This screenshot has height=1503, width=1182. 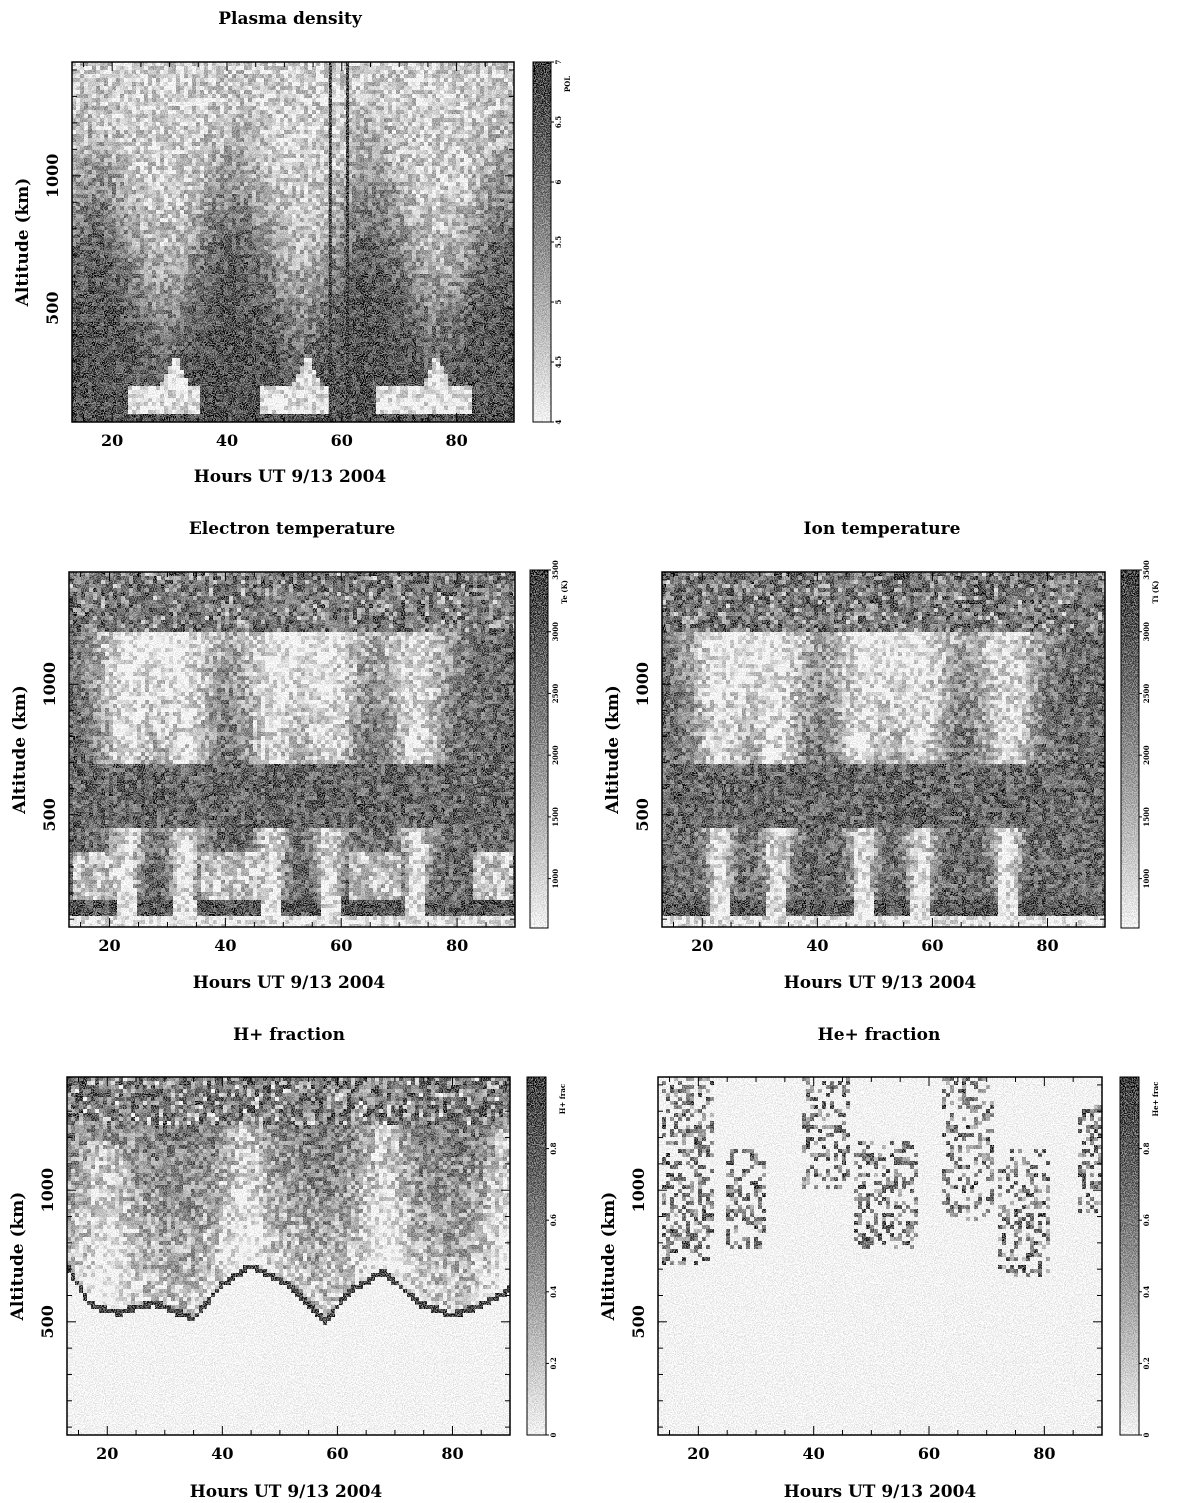 I want to click on colorbar-label: Ti (K), so click(x=1155, y=591).